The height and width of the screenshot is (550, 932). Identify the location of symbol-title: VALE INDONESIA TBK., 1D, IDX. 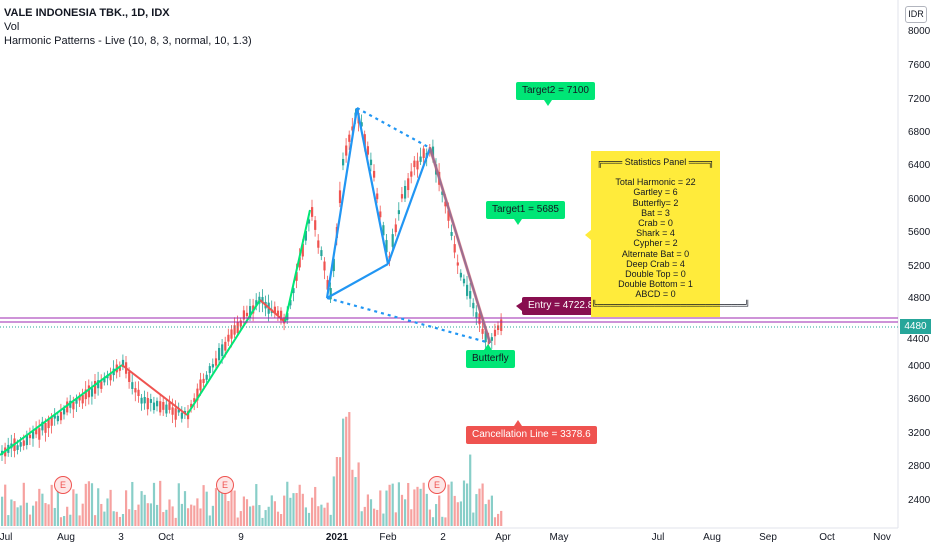
(87, 13).